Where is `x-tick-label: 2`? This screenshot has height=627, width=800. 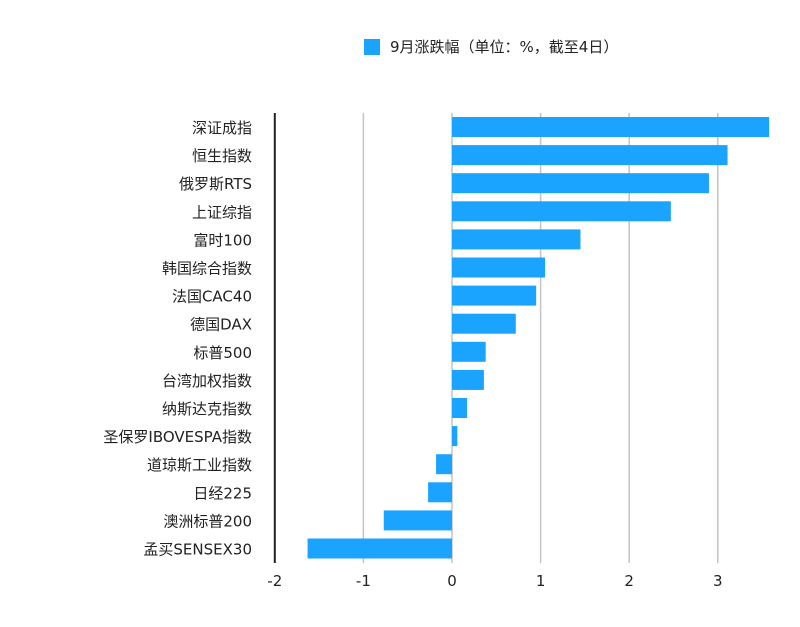
x-tick-label: 2 is located at coordinates (629, 581).